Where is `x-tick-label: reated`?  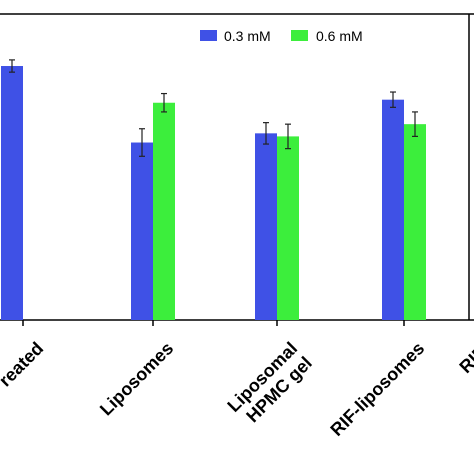
x-tick-label: reated is located at coordinates (23, 364).